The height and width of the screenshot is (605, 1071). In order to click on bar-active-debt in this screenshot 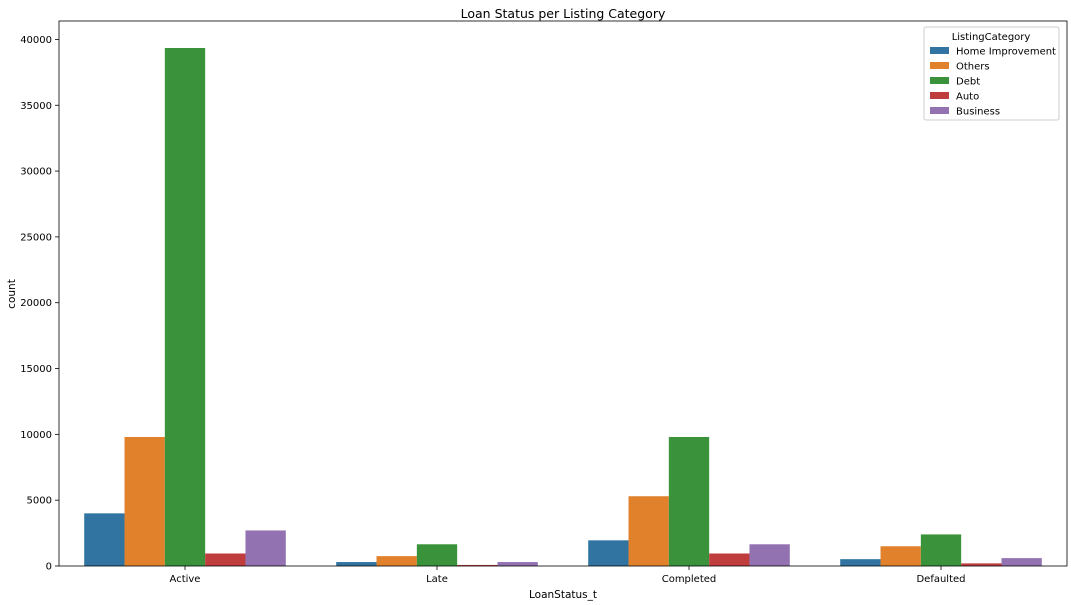, I will do `click(185, 307)`.